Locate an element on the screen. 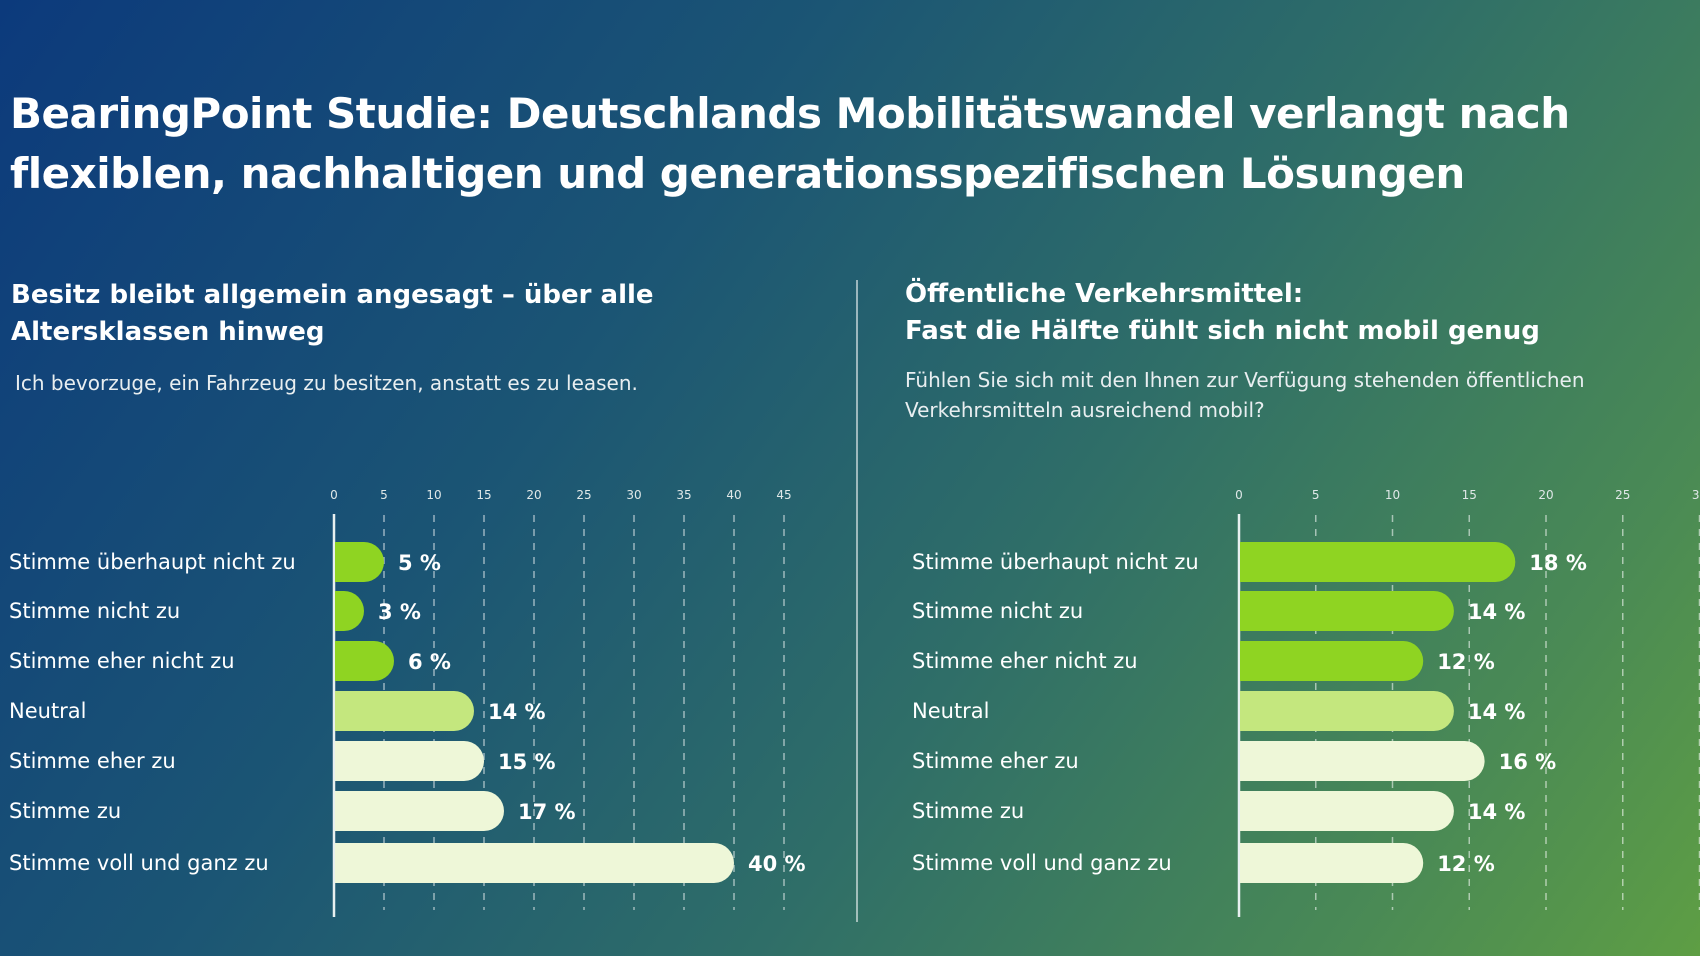 The height and width of the screenshot is (956, 1700). data-label: 5 % is located at coordinates (419, 563).